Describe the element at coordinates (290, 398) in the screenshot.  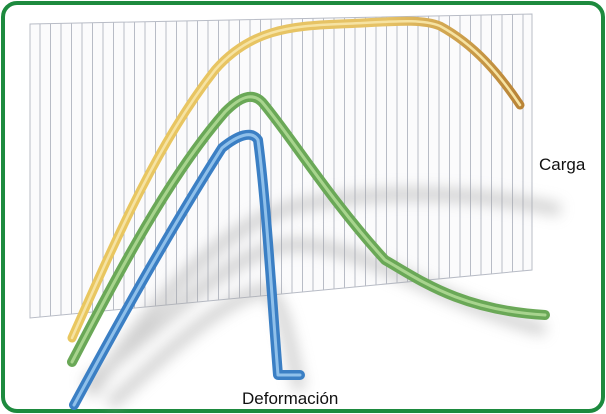
I see `deformation-label: Deformación` at that location.